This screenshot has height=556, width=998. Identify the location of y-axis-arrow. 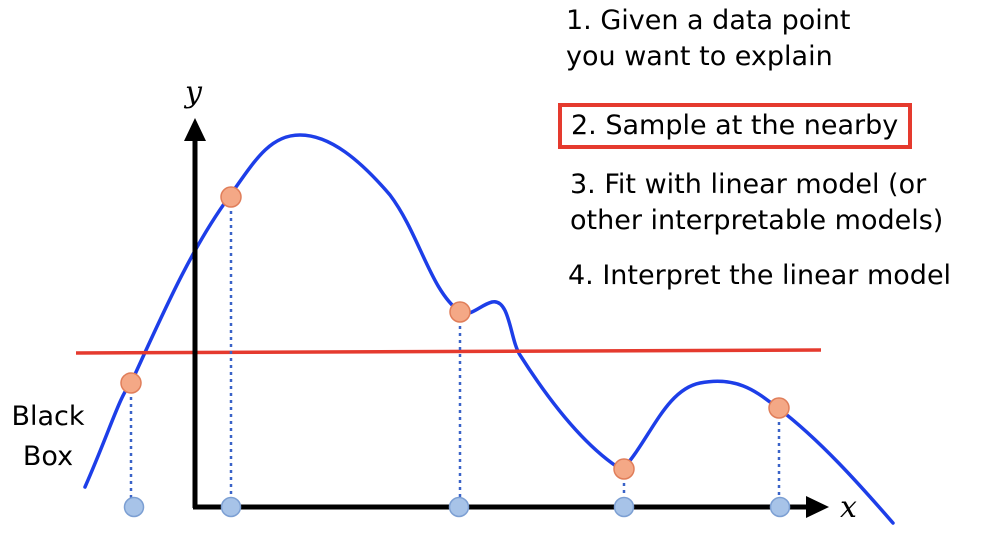
(195, 129).